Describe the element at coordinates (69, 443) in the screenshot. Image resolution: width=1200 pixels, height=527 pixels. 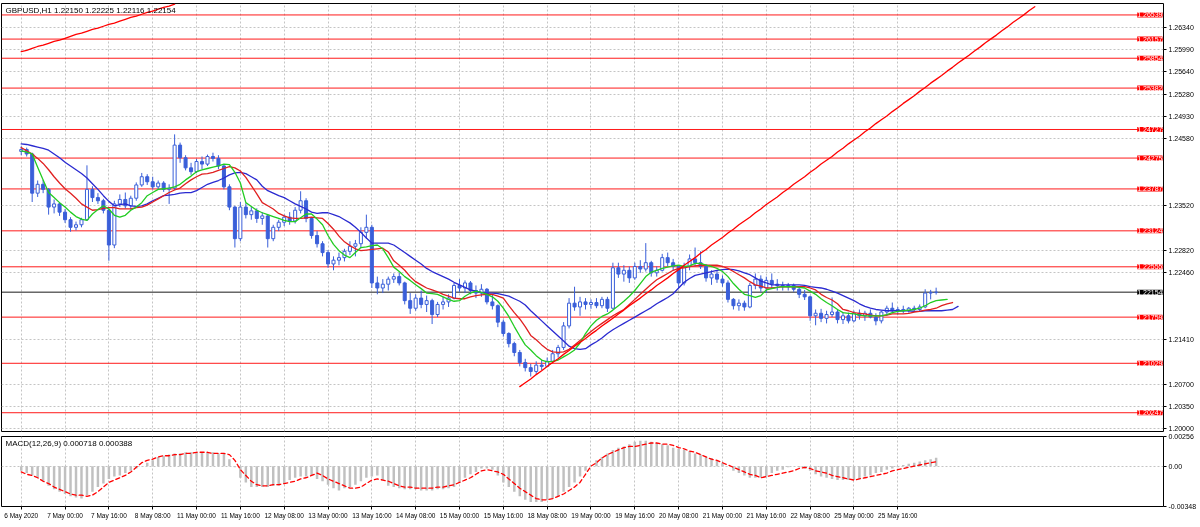
I see `chart-title: MACD(12,26,9) 0.000718 0.000388` at that location.